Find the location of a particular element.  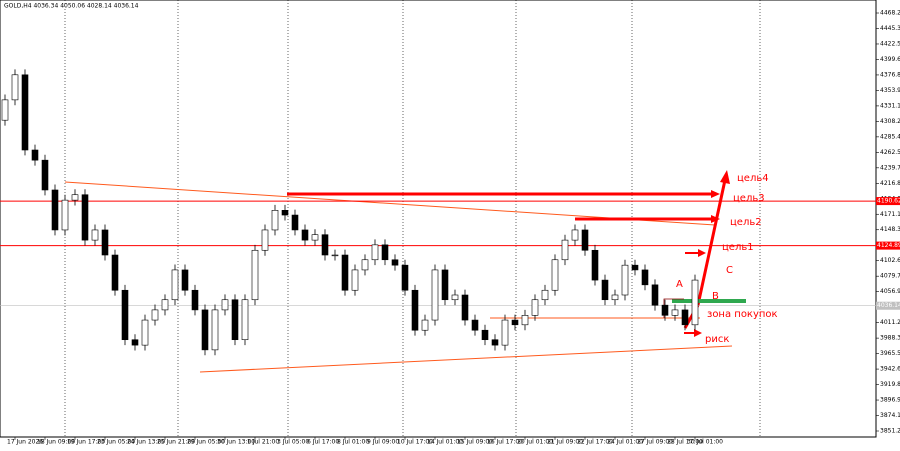

y-tick-label: 4171.15 is located at coordinates (890, 214).